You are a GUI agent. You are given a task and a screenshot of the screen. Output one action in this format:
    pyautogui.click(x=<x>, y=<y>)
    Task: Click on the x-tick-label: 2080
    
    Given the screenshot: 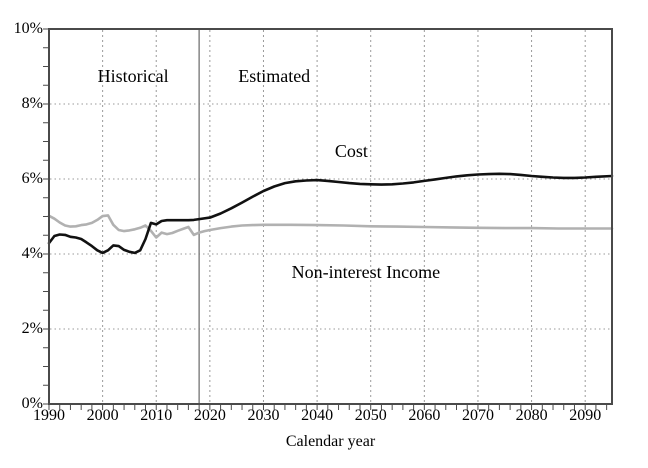 What is the action you would take?
    pyautogui.click(x=531, y=415)
    